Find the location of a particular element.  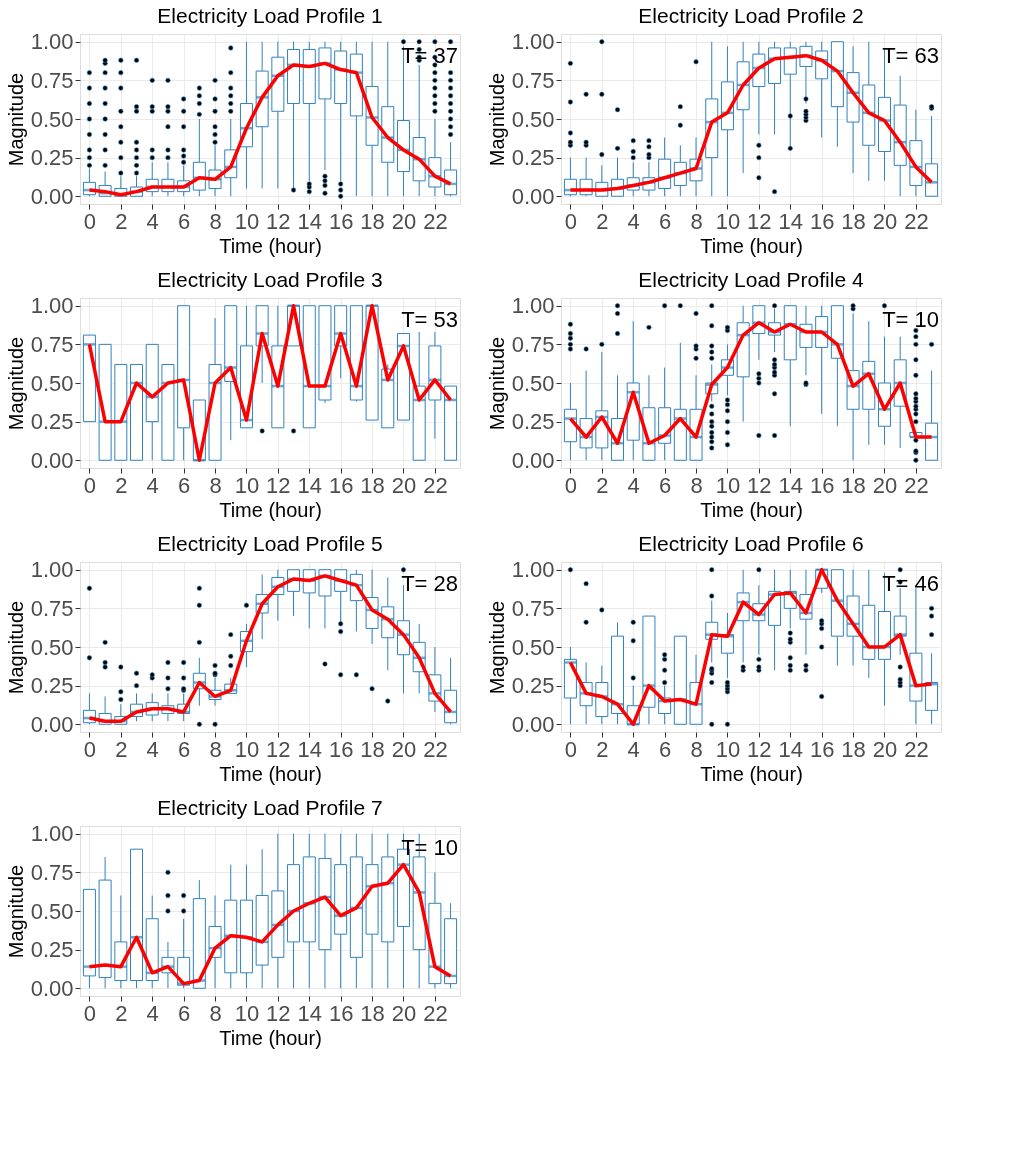

chart-title: Electricity Load Profile 5 is located at coordinates (270, 543).